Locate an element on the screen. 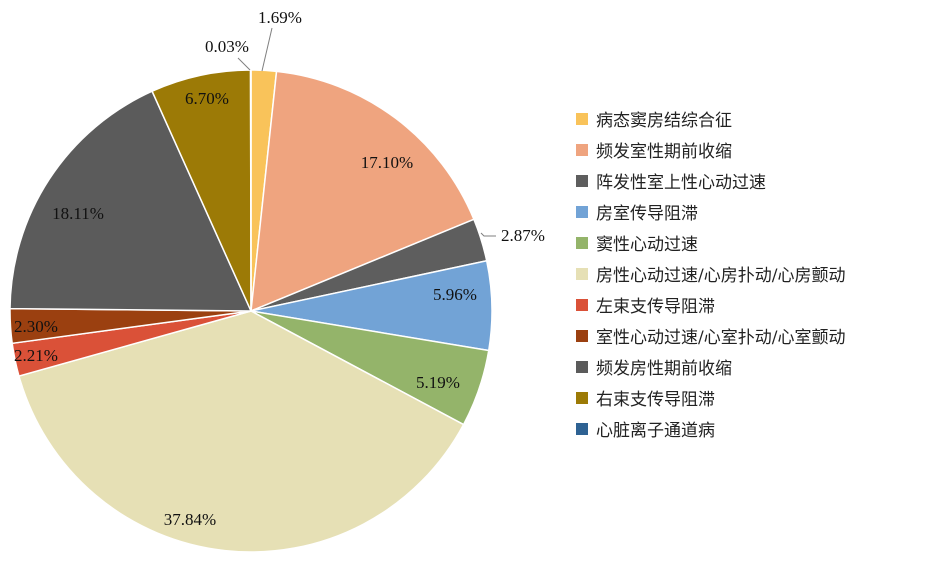  legend-item: 右束支传导阻滞 is located at coordinates (710, 397).